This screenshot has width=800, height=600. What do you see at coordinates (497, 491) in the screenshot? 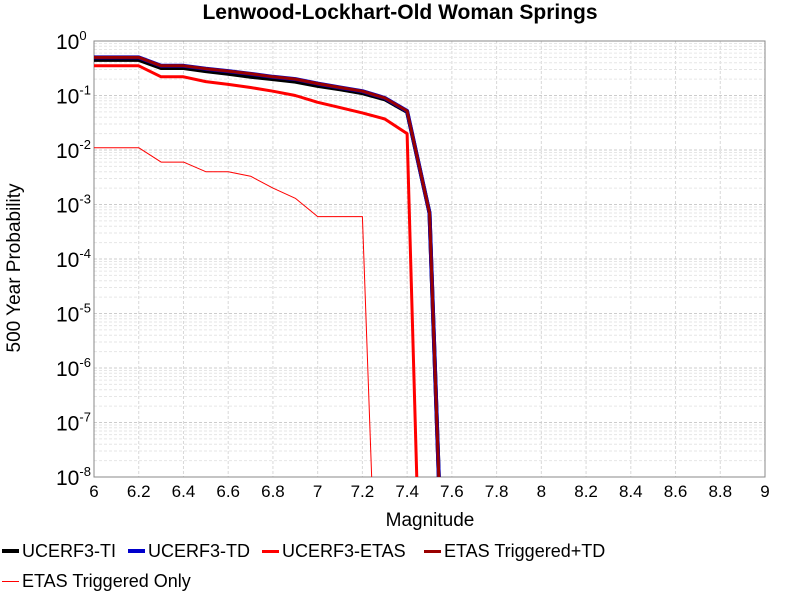
I see `x-tick-label: 7.8` at bounding box center [497, 491].